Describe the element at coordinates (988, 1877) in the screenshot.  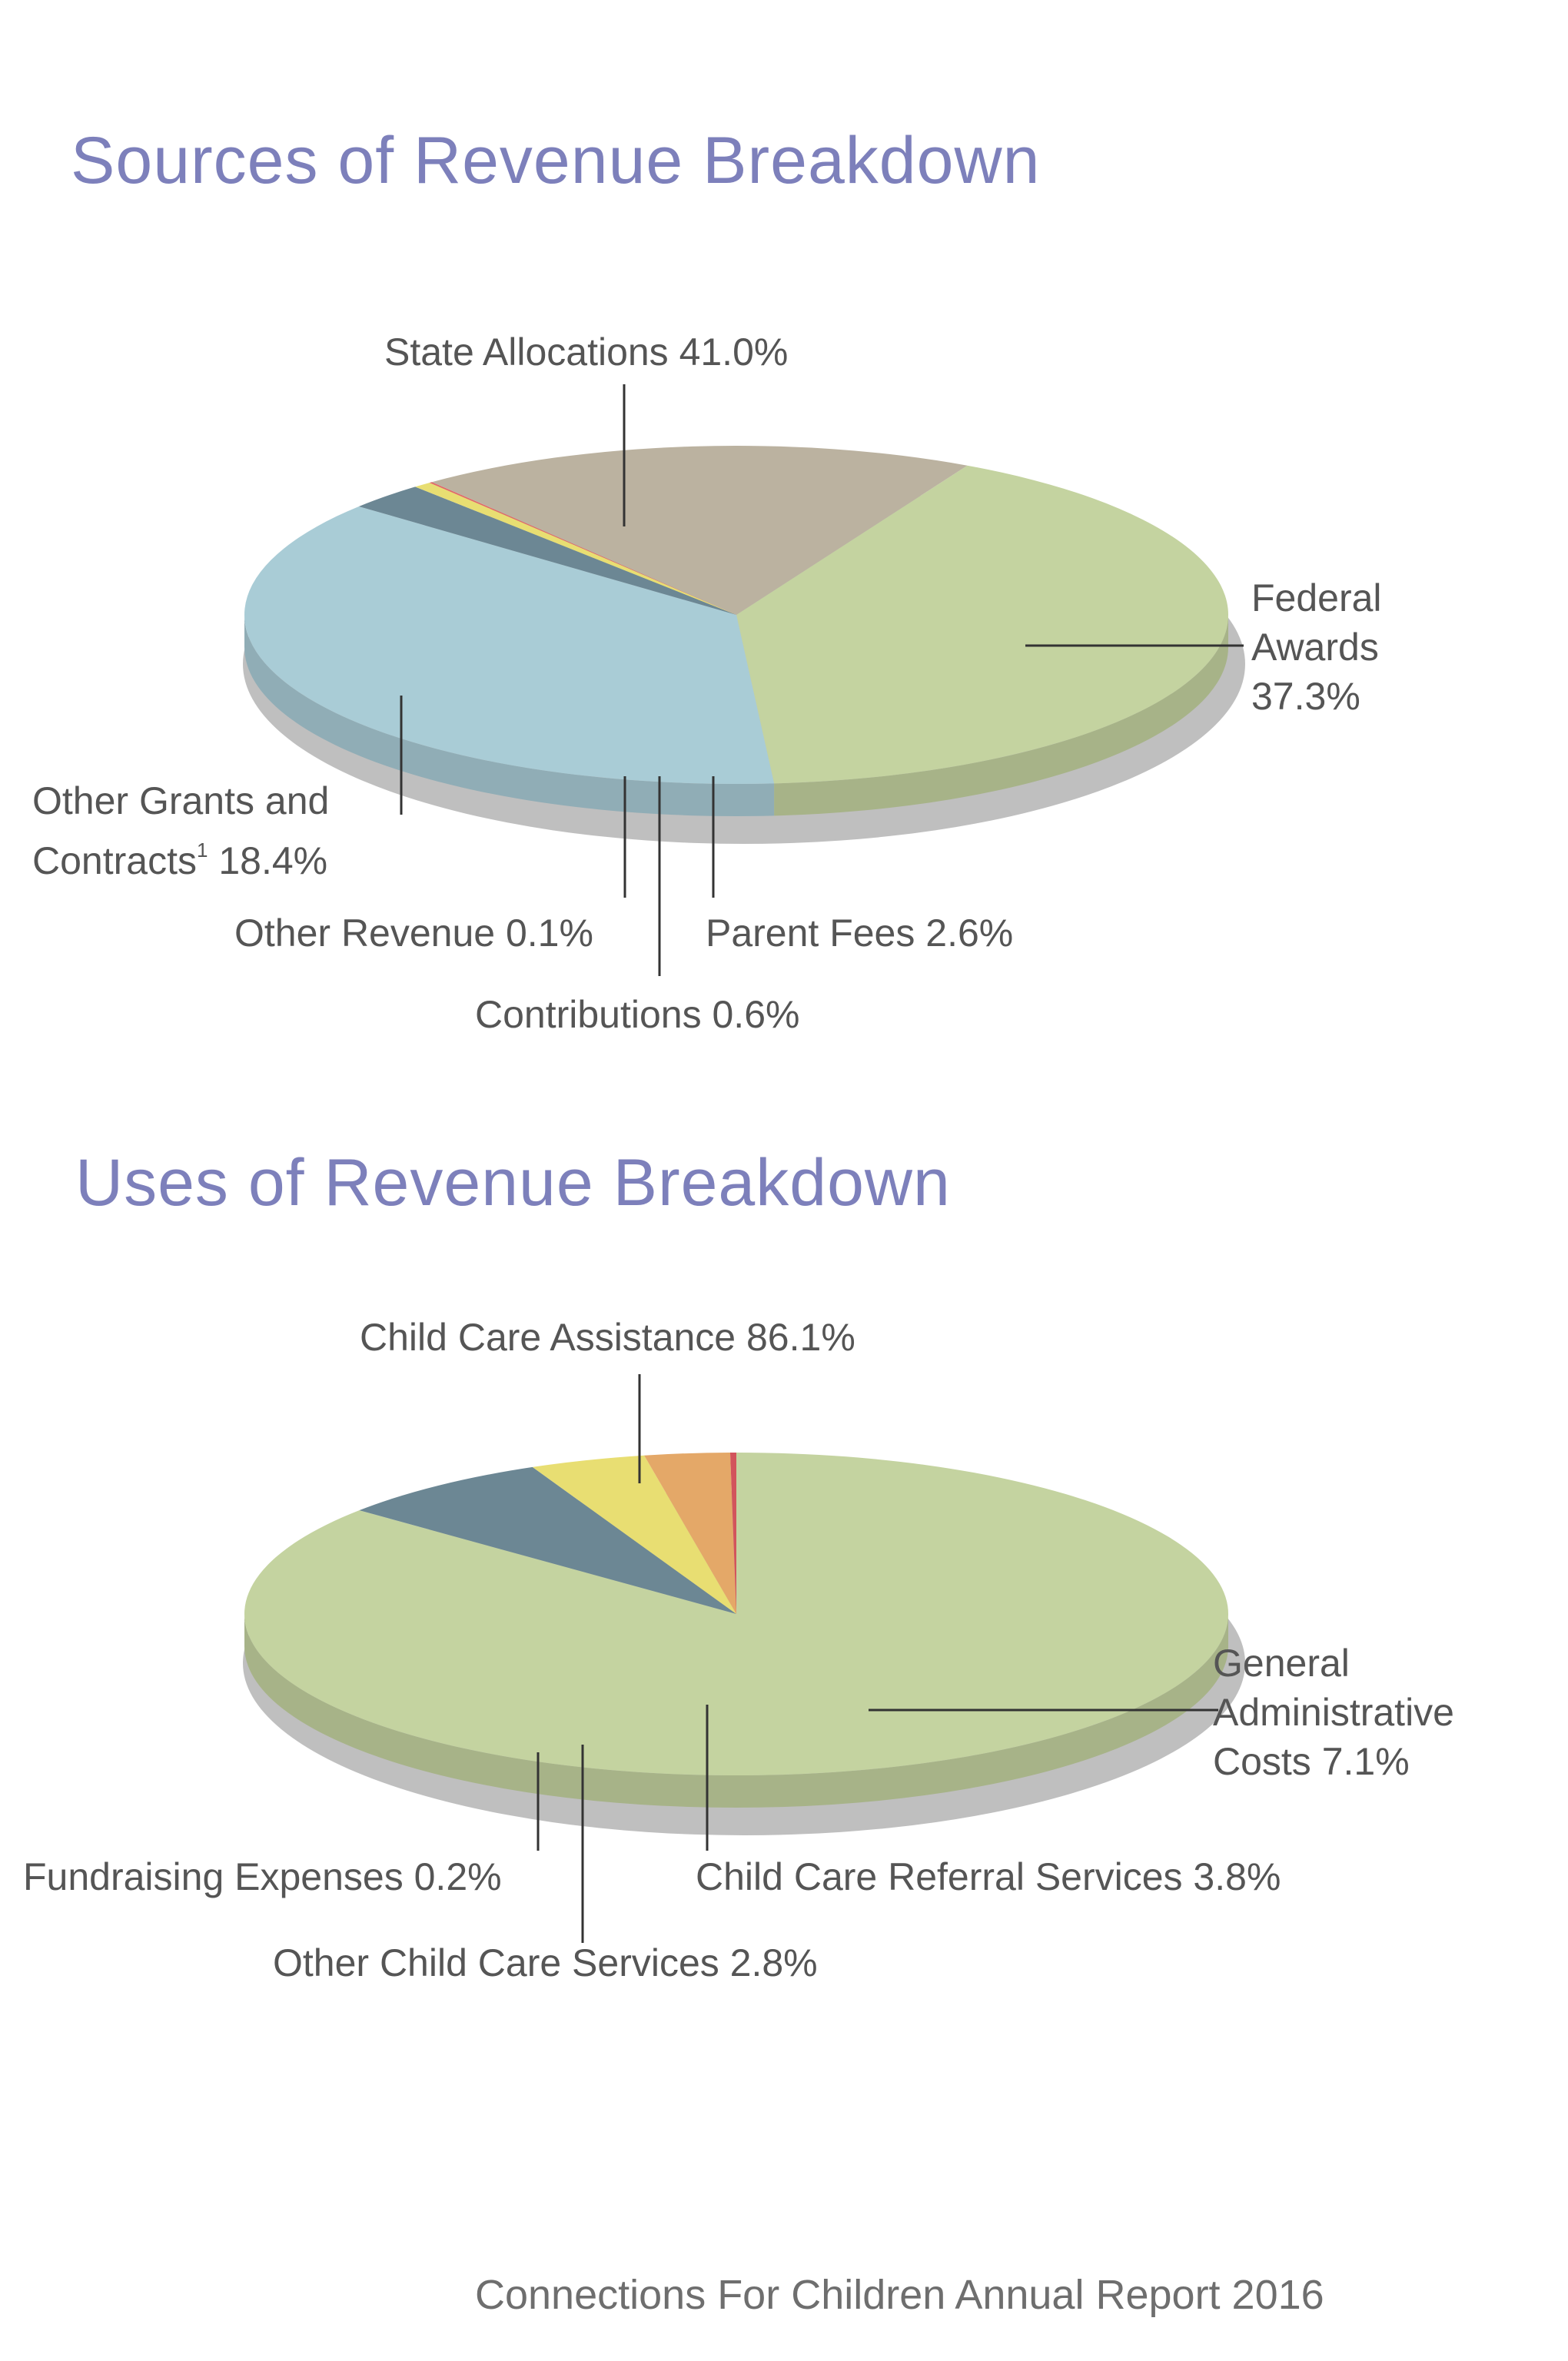
I see `label-referral: Child Care Referral Services 3.8%` at that location.